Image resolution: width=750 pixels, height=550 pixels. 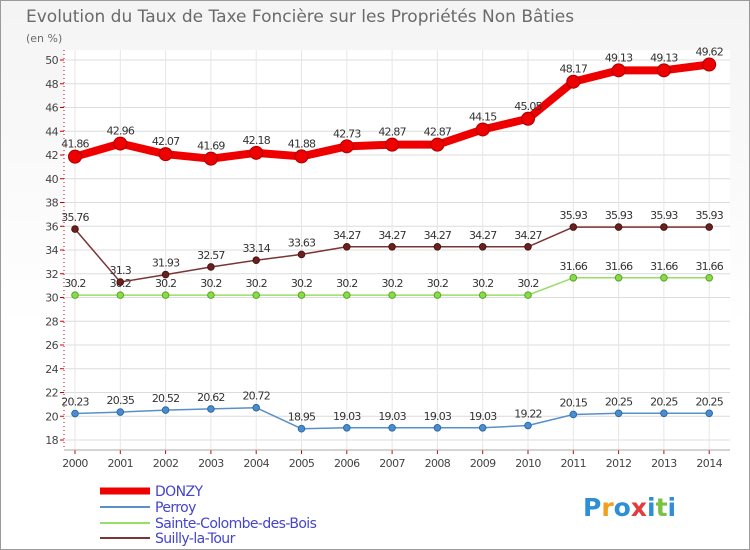 I want to click on data-label: 19.22, so click(x=528, y=414).